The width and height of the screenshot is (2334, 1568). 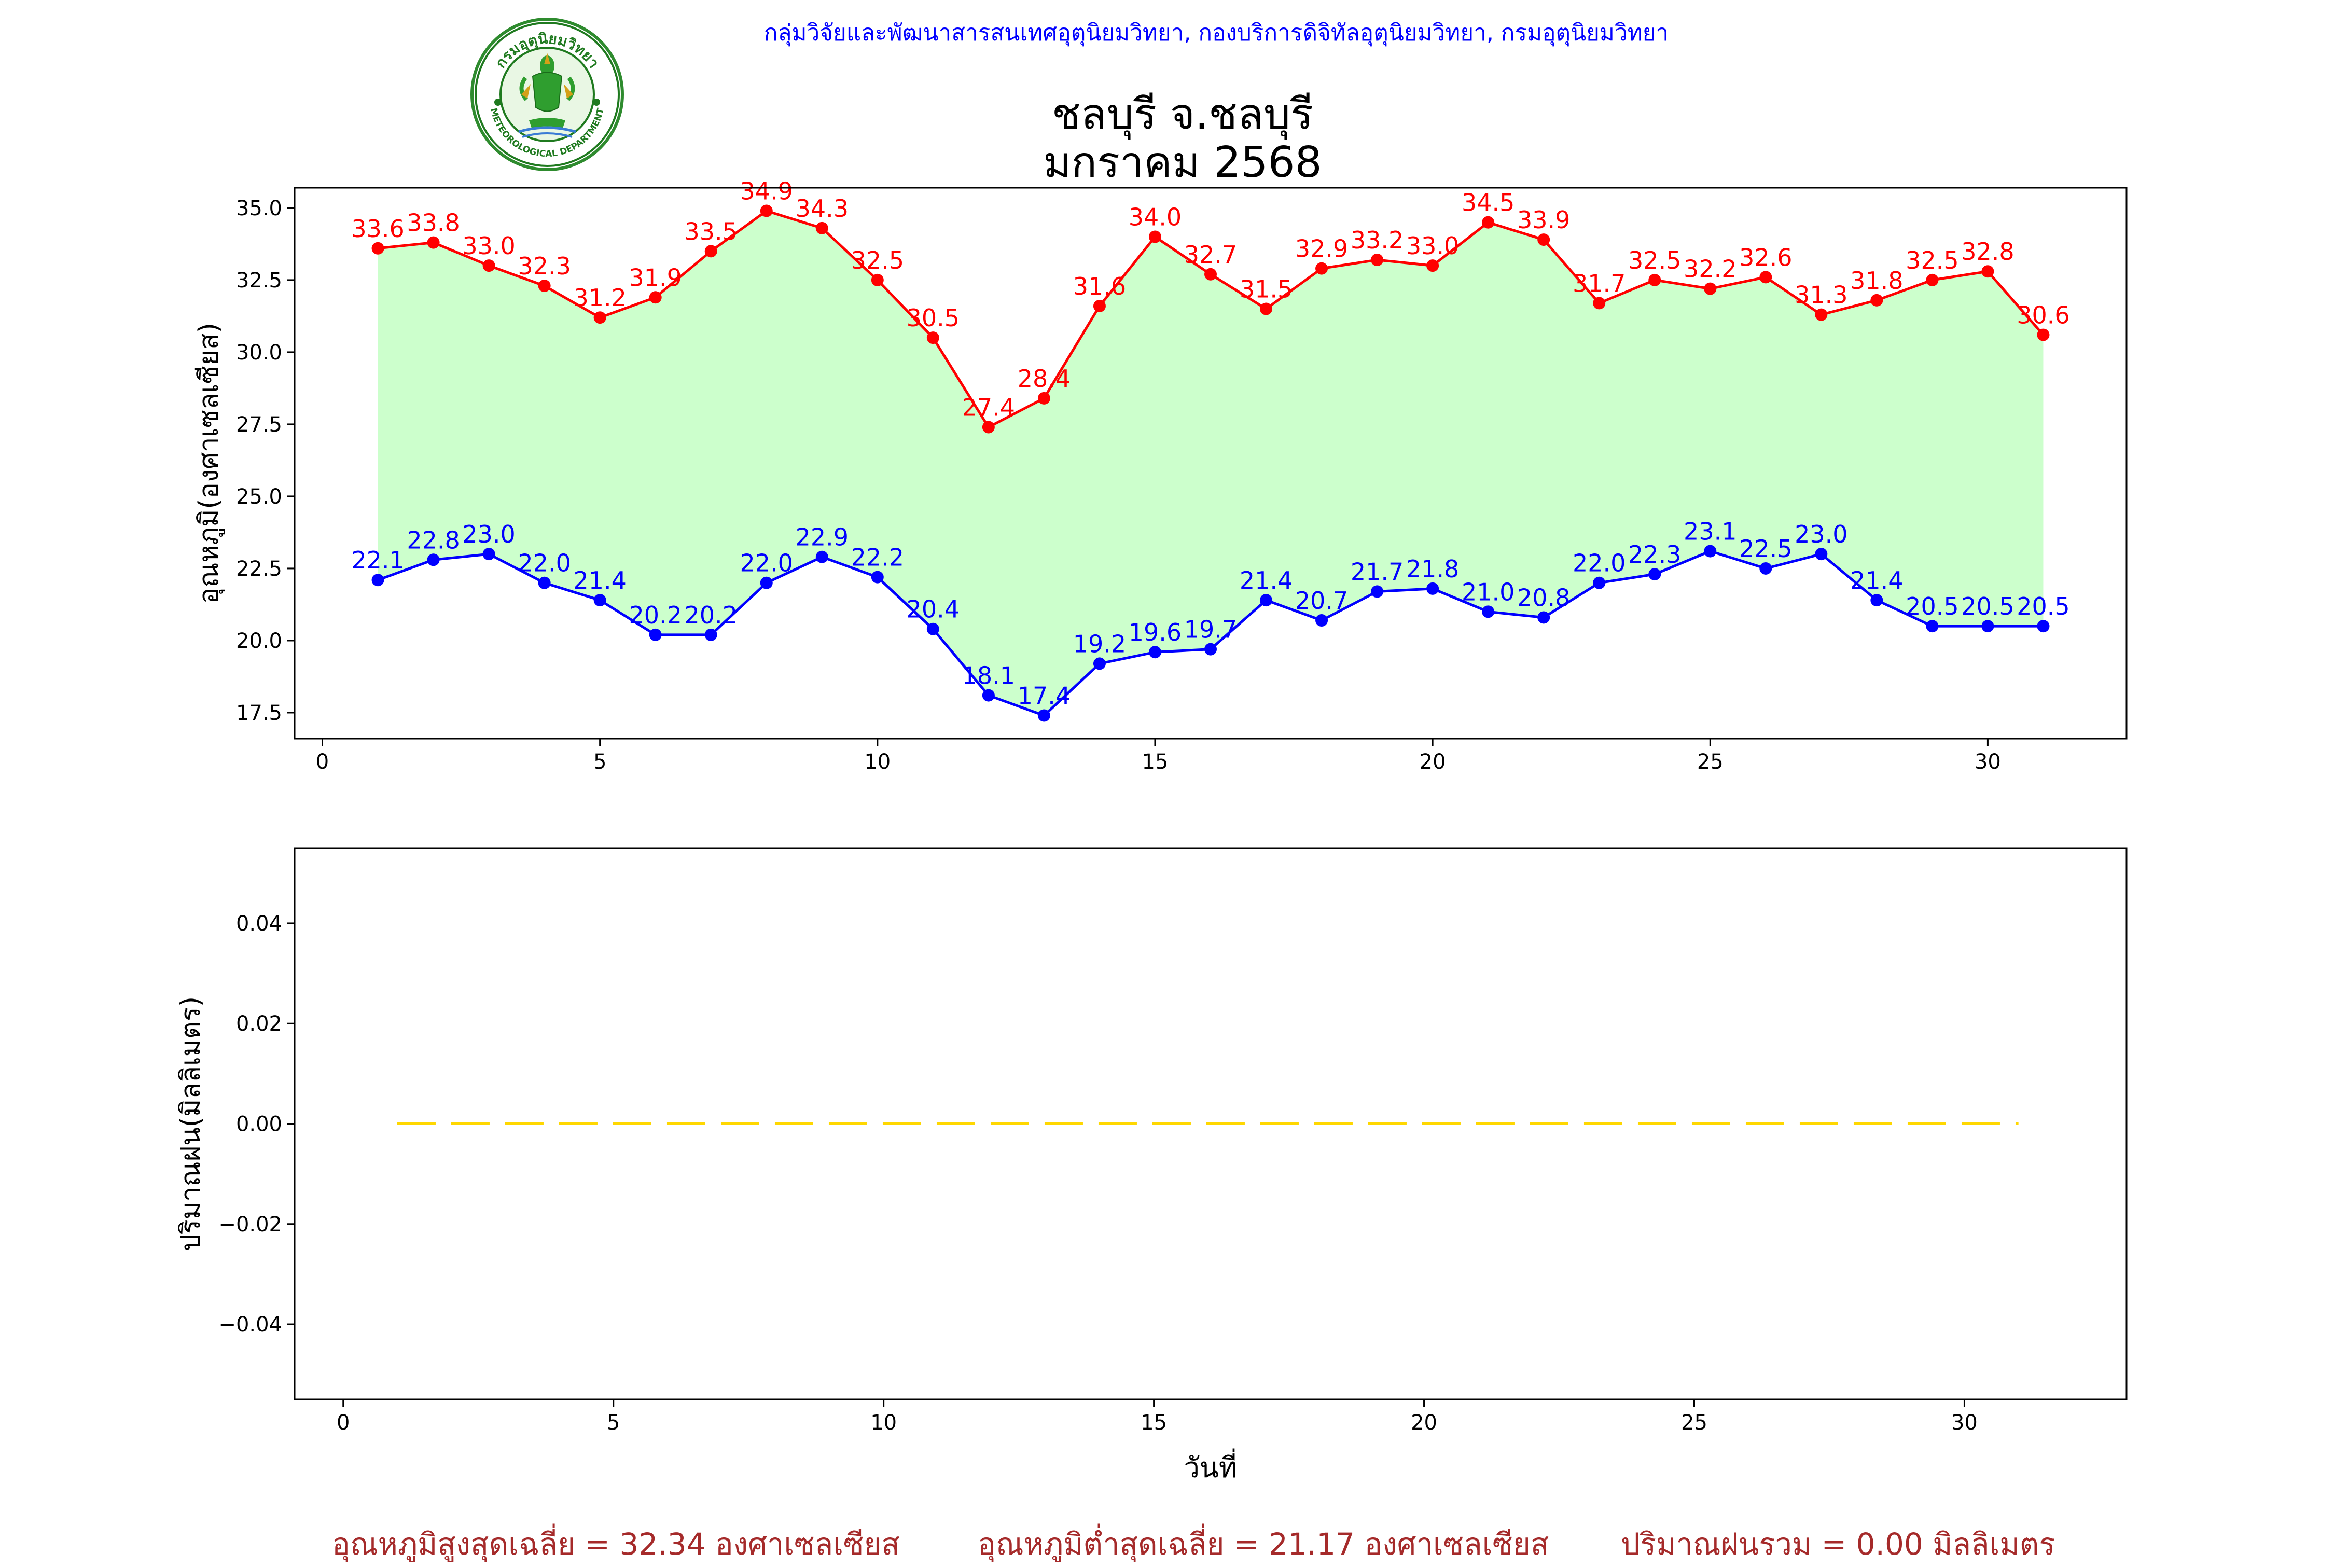 What do you see at coordinates (259, 497) in the screenshot?
I see `y-tick-label: 25.0` at bounding box center [259, 497].